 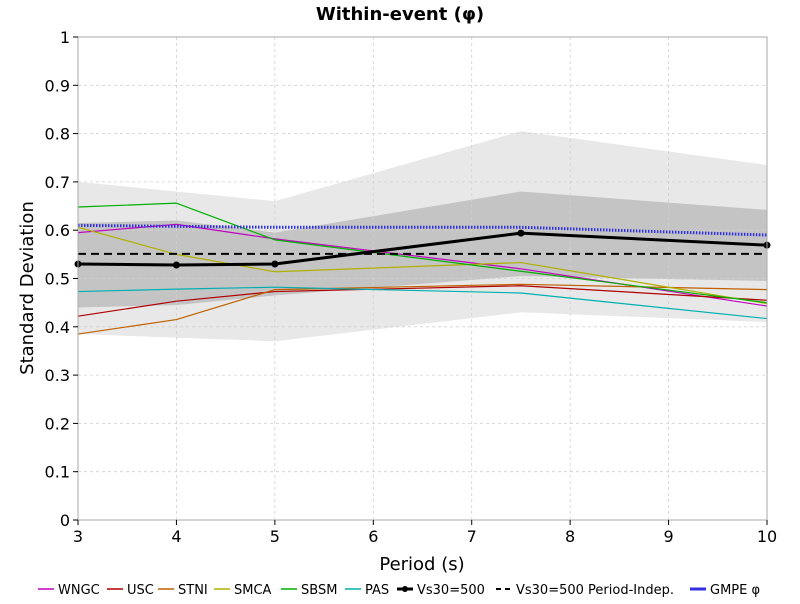 I want to click on series-line-smca, so click(x=422, y=265).